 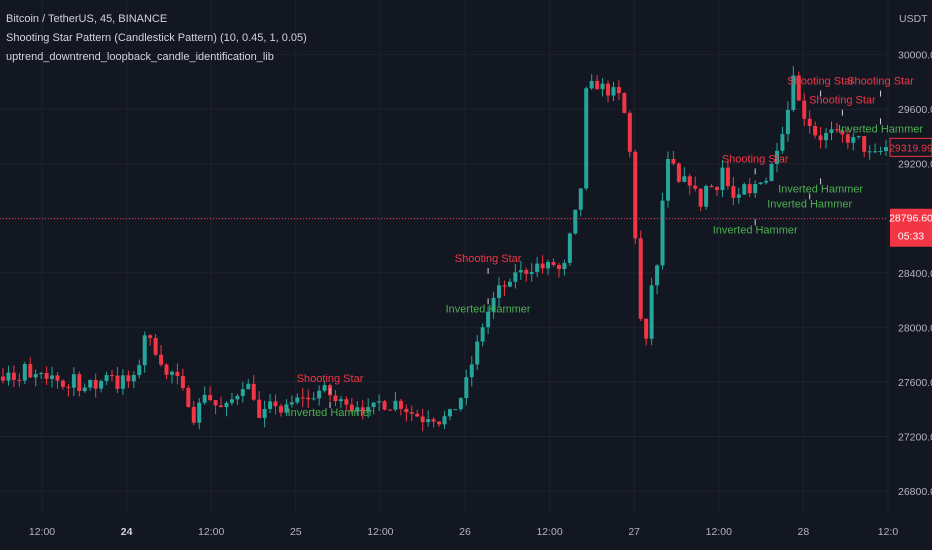 I want to click on last-close-tag, so click(x=910, y=147).